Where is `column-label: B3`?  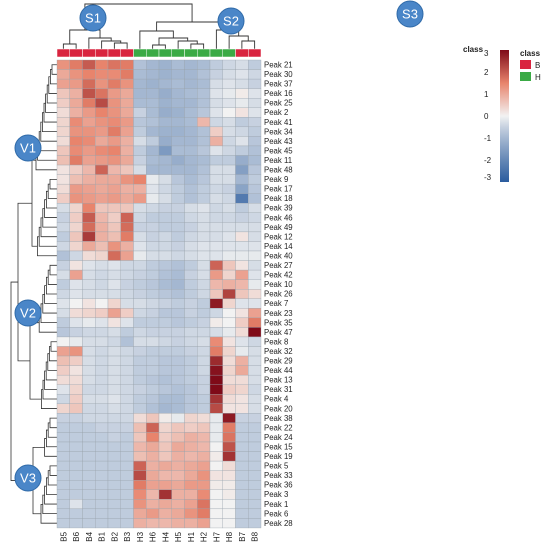
column-label: B3 is located at coordinates (127, 536).